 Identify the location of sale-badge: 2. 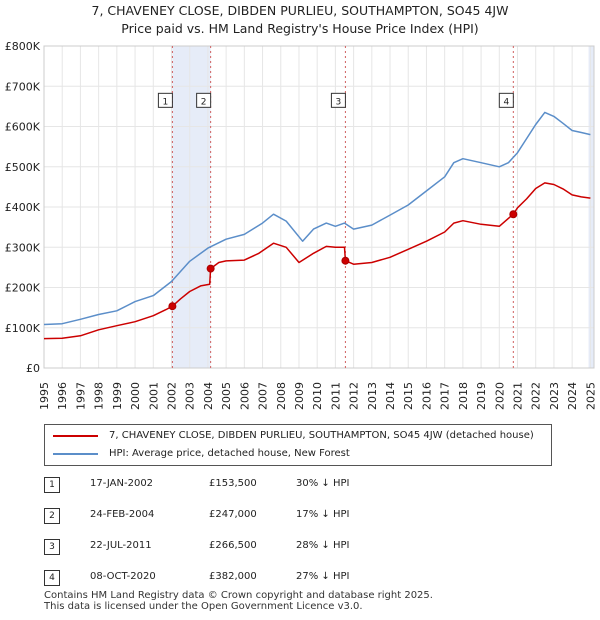
(52, 516).